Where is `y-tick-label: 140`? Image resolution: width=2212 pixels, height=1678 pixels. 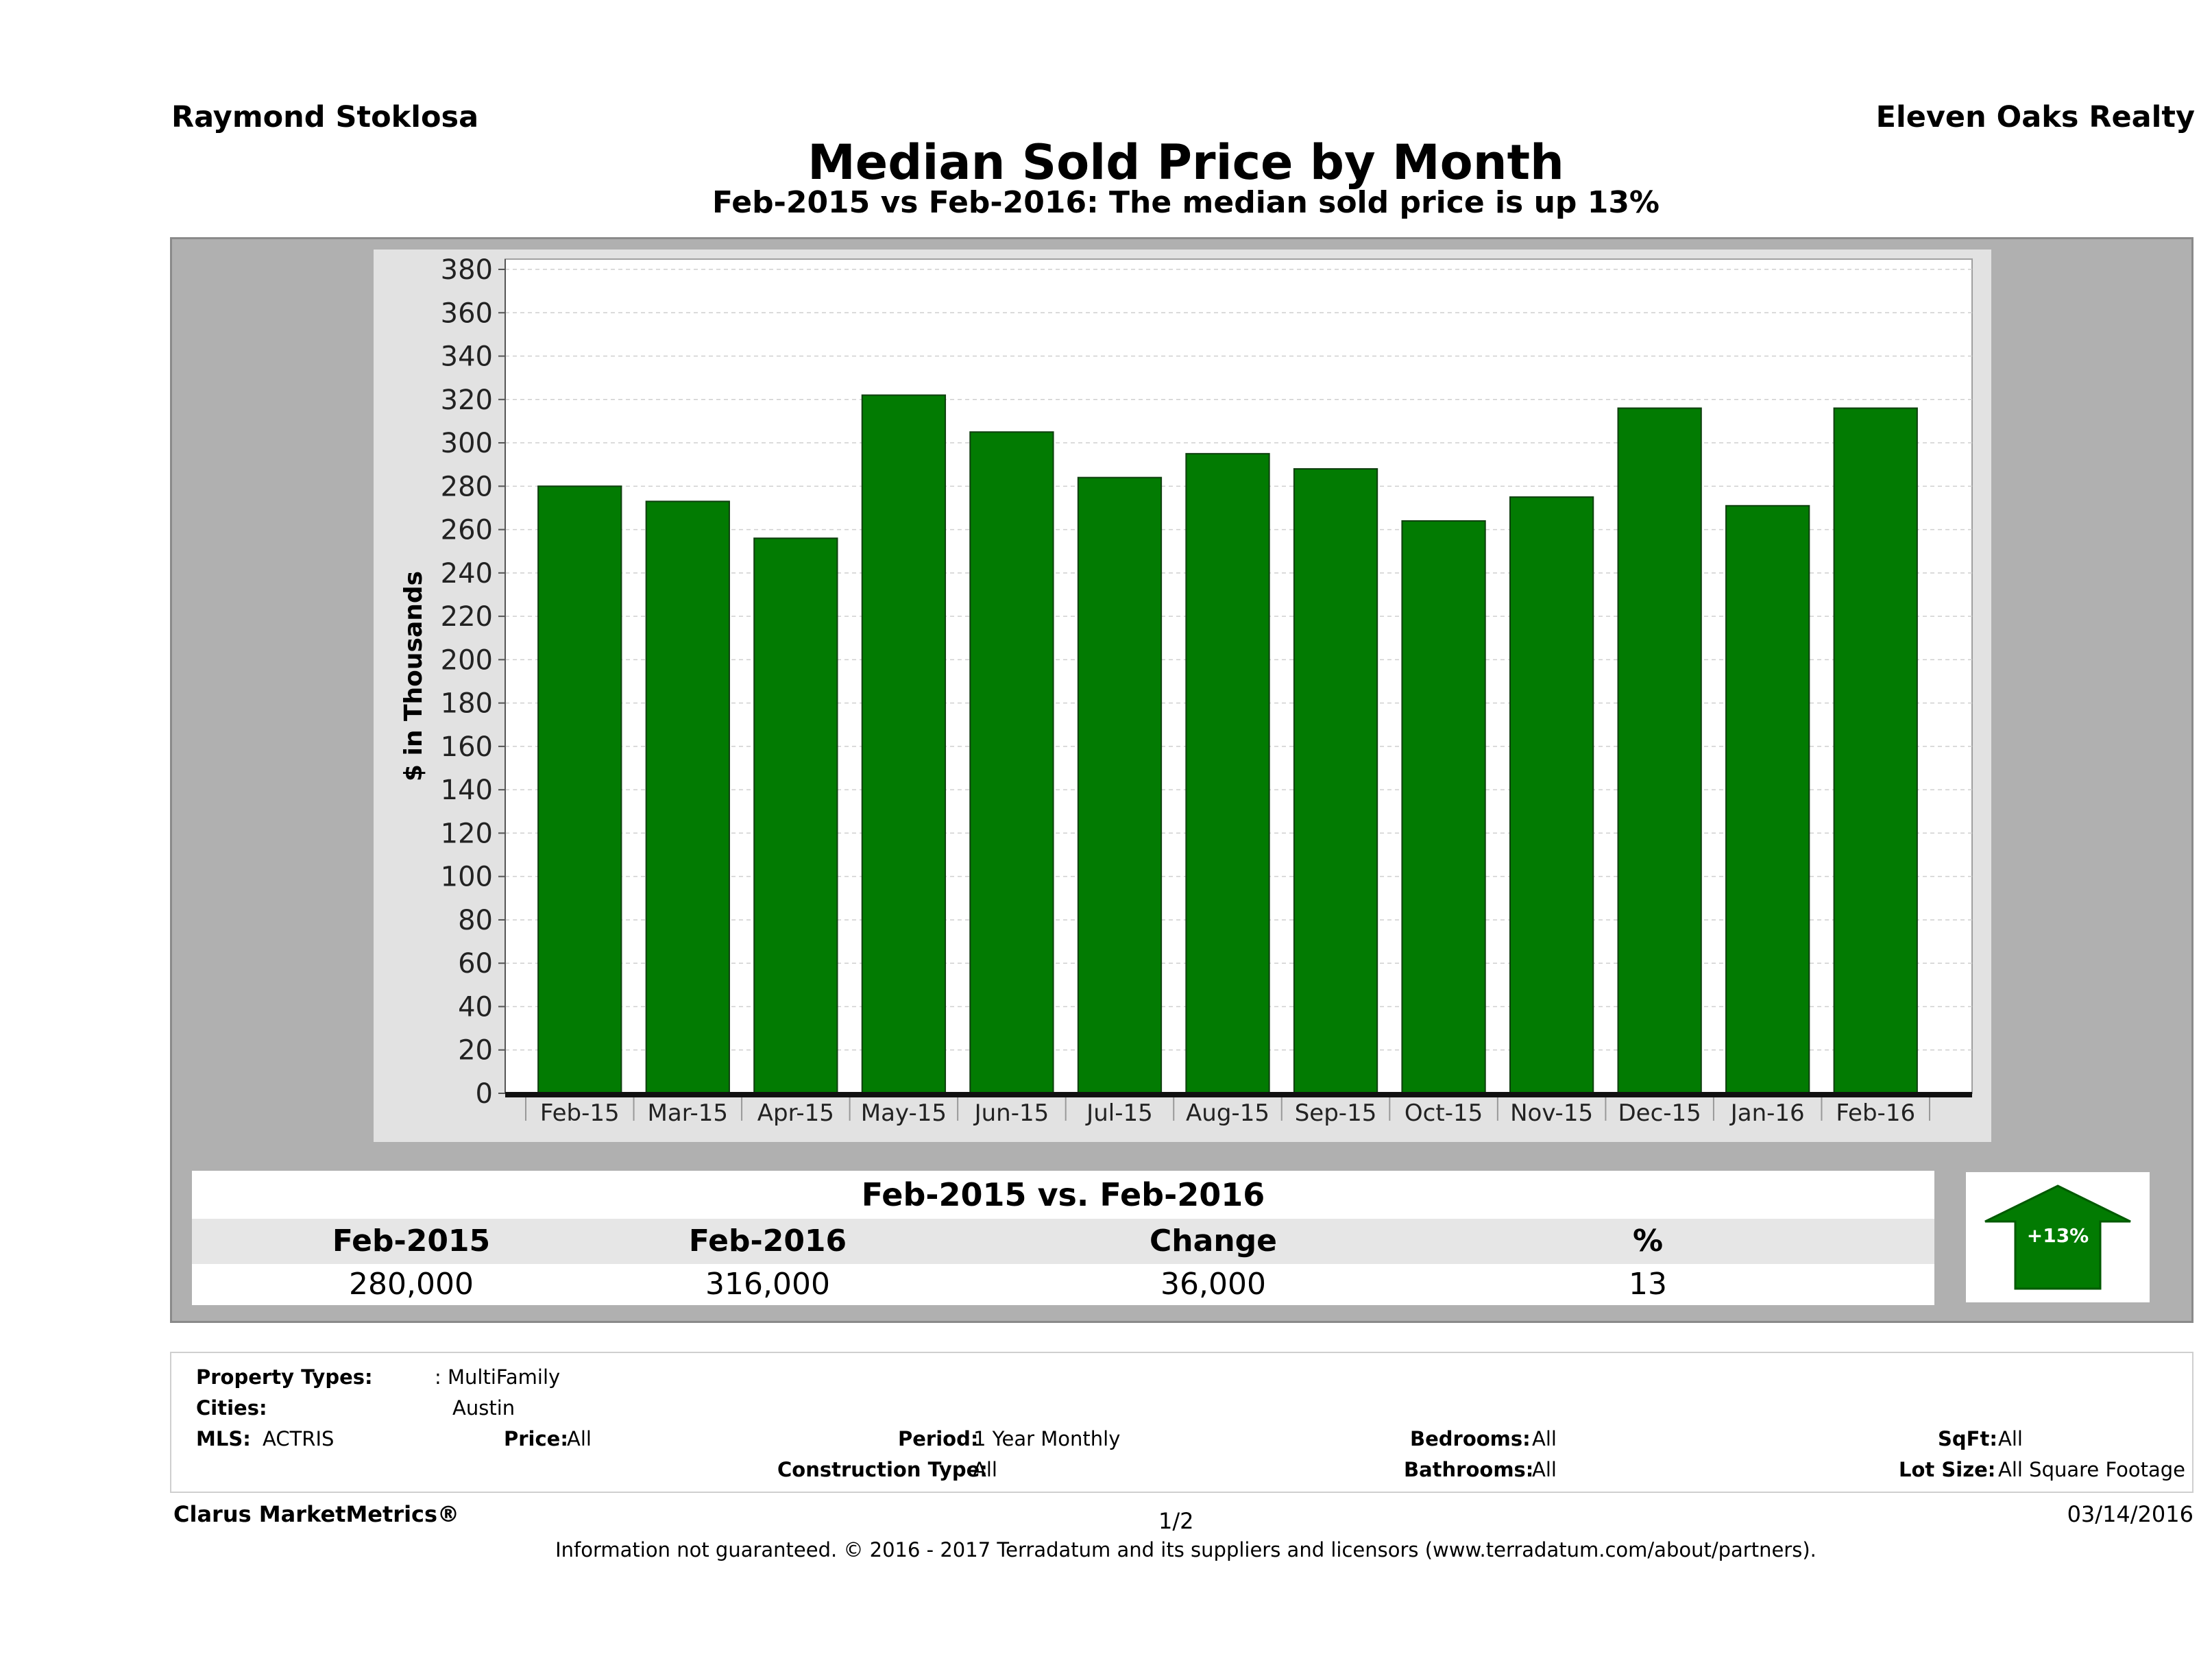
y-tick-label: 140 is located at coordinates (467, 790).